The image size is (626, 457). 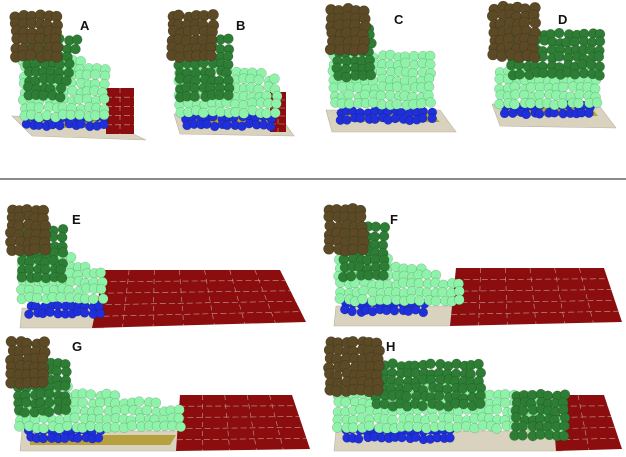 What do you see at coordinates (313, 179) in the screenshot?
I see `section-divider` at bounding box center [313, 179].